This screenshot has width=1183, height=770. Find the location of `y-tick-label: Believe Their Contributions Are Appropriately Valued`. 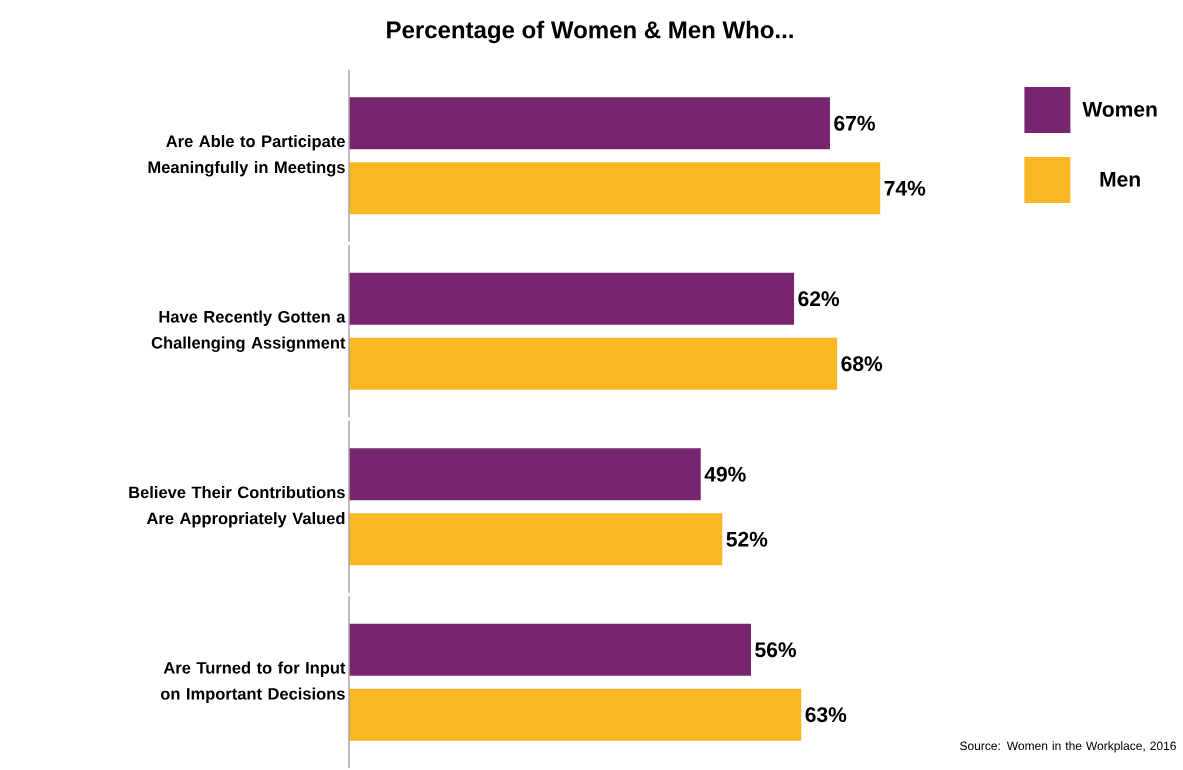

y-tick-label: Believe Their Contributions Are Appropriately Valued is located at coordinates (237, 507).